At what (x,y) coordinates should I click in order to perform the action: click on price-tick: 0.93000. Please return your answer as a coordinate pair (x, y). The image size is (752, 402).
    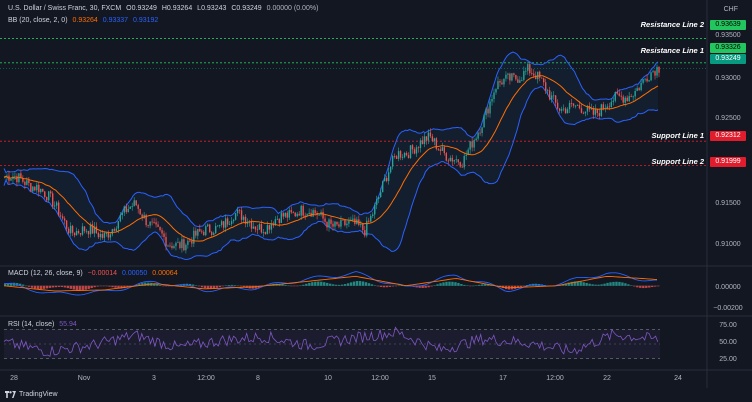
    Looking at the image, I should click on (728, 78).